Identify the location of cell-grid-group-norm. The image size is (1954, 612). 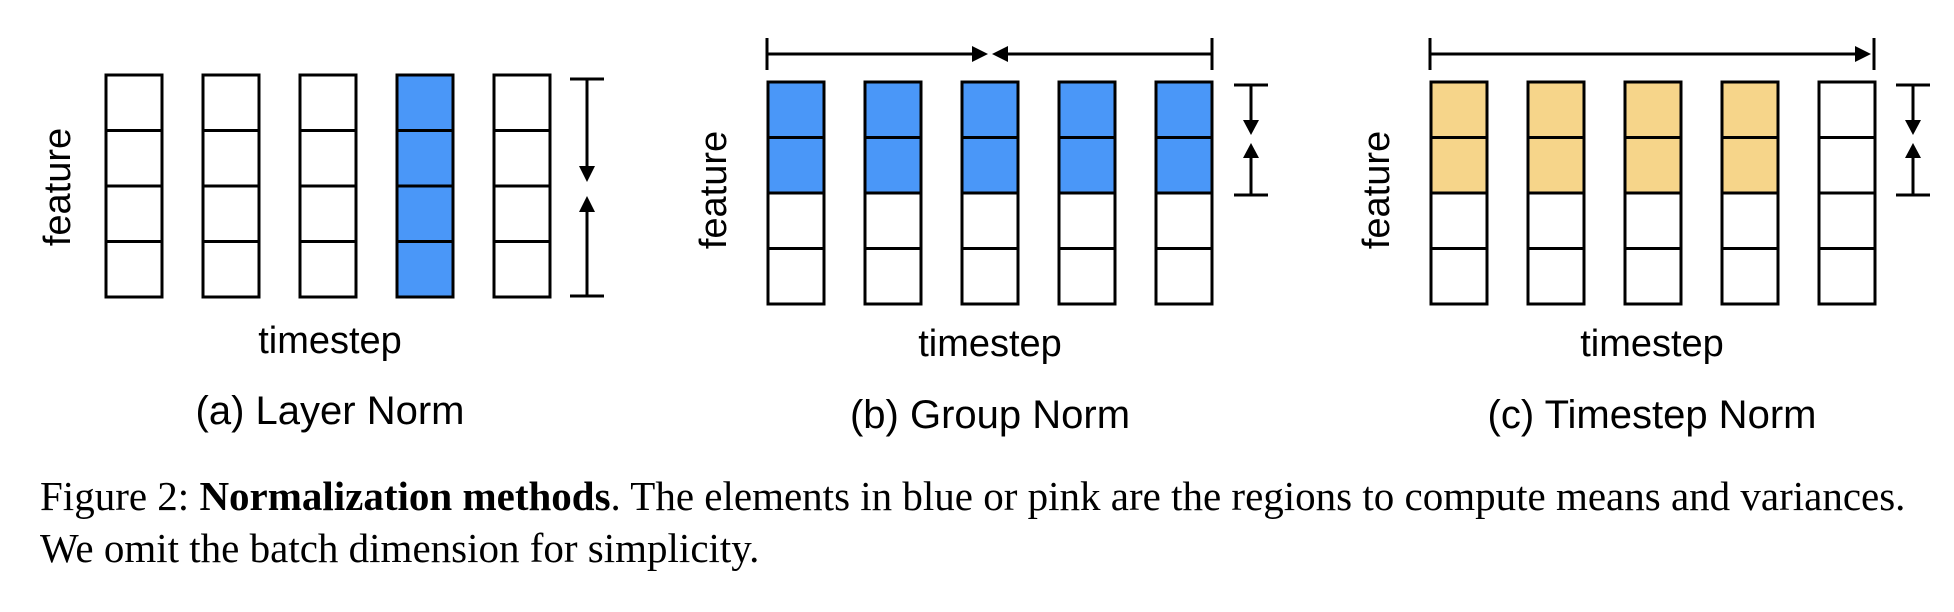
(990, 193).